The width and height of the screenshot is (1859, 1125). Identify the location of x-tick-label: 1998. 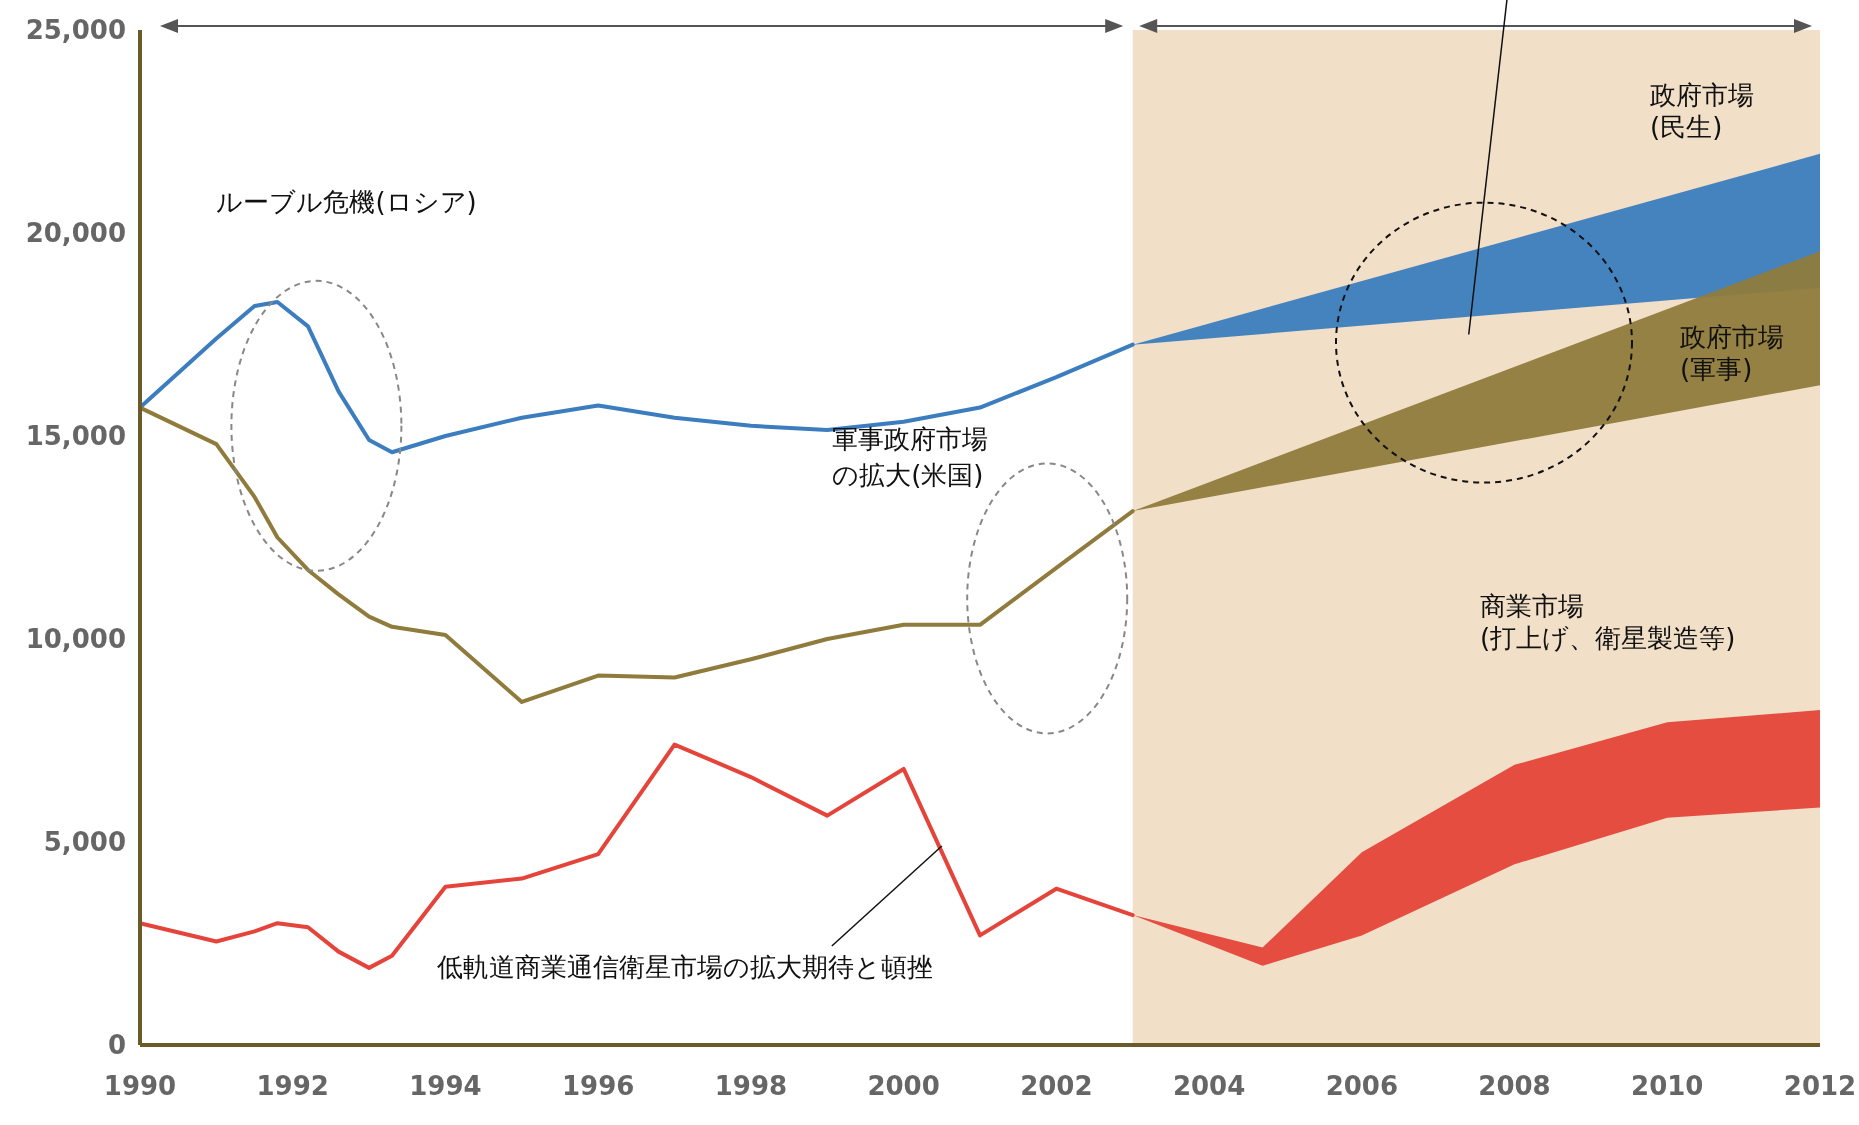
(751, 1086).